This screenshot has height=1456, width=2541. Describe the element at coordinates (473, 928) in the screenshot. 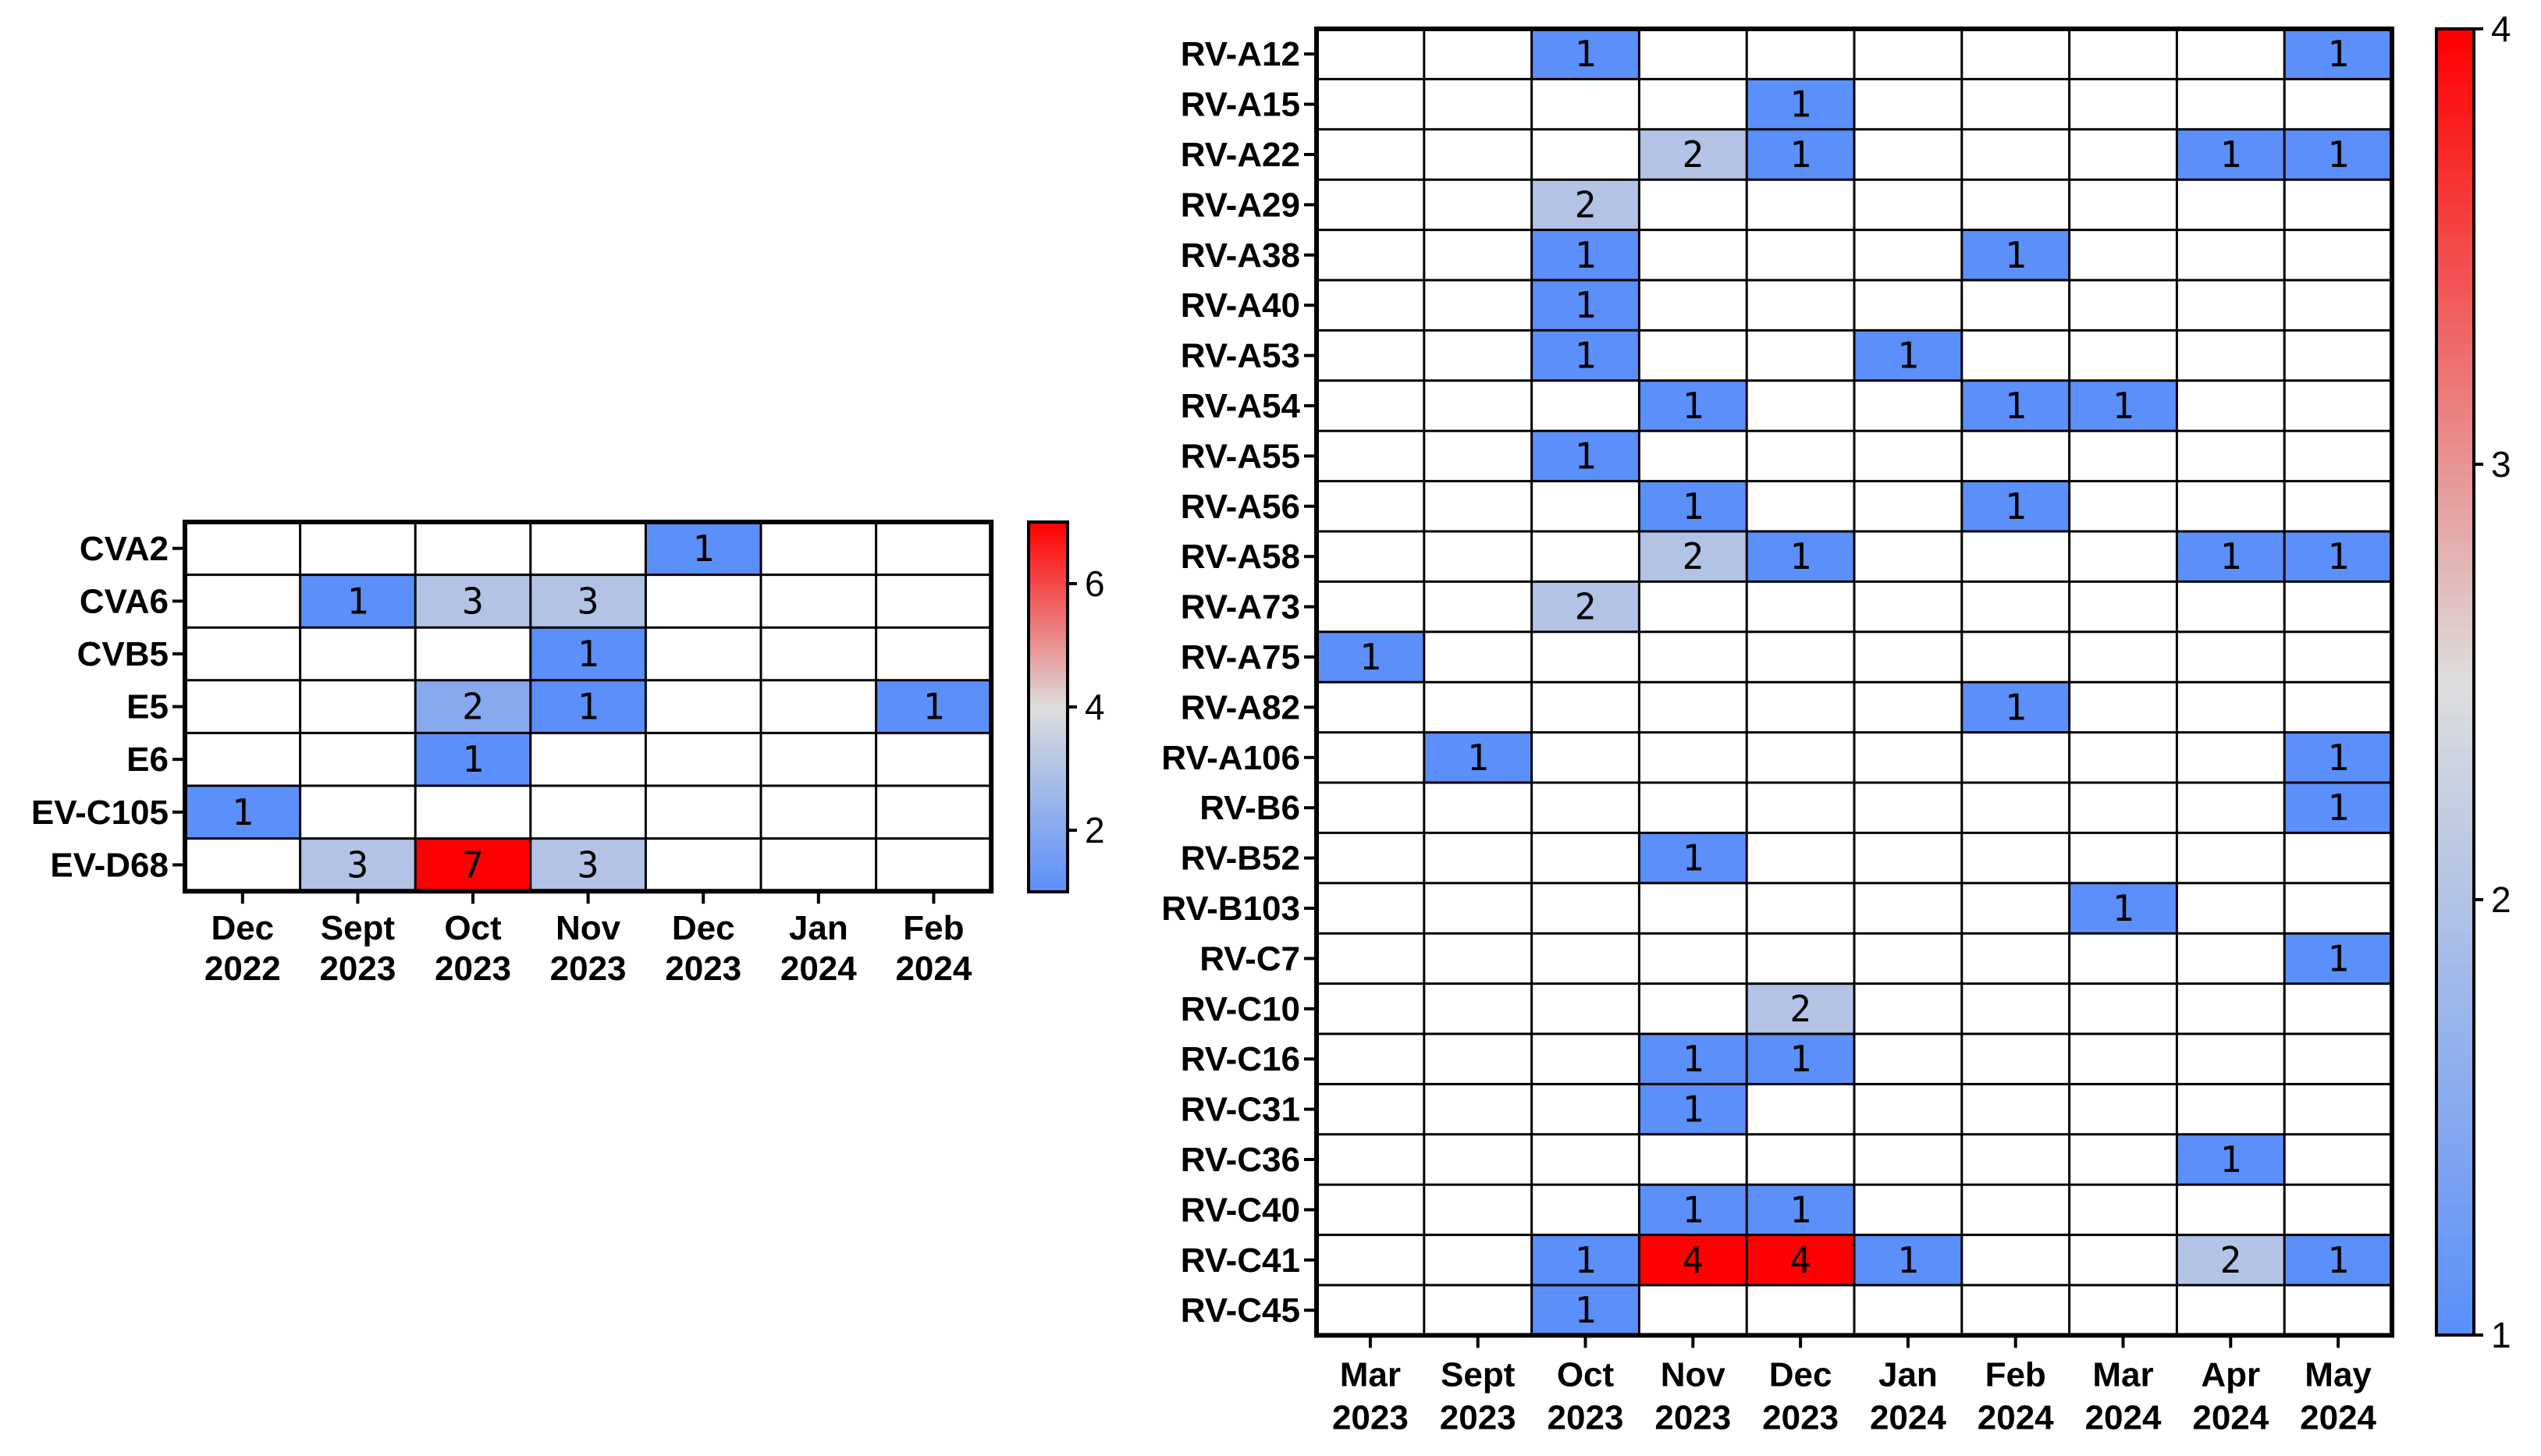

I see `column-month-label: Oct` at that location.